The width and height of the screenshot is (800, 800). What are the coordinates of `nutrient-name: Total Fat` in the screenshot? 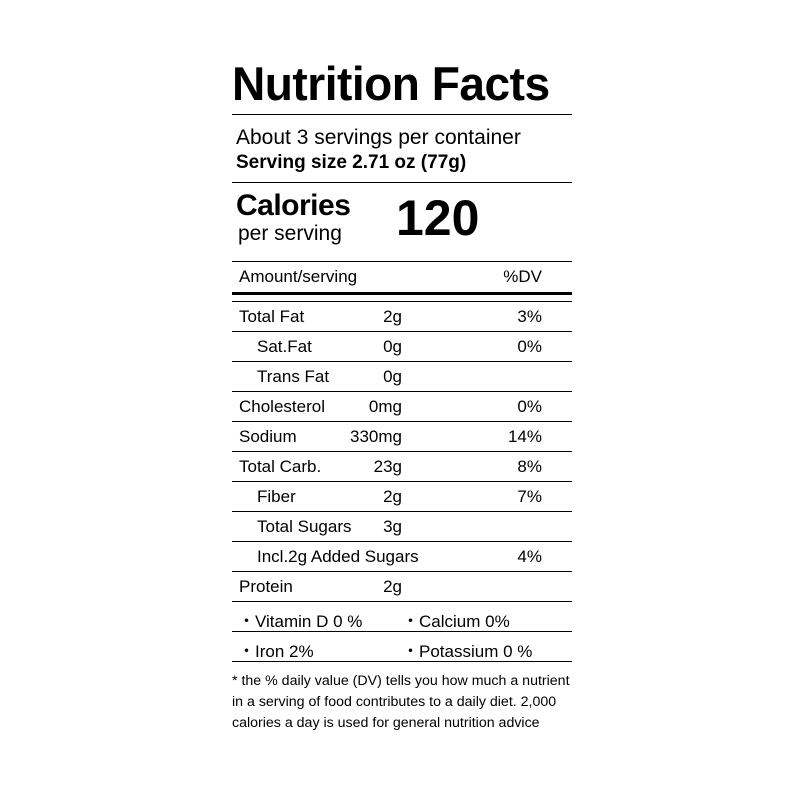 It's located at (272, 316).